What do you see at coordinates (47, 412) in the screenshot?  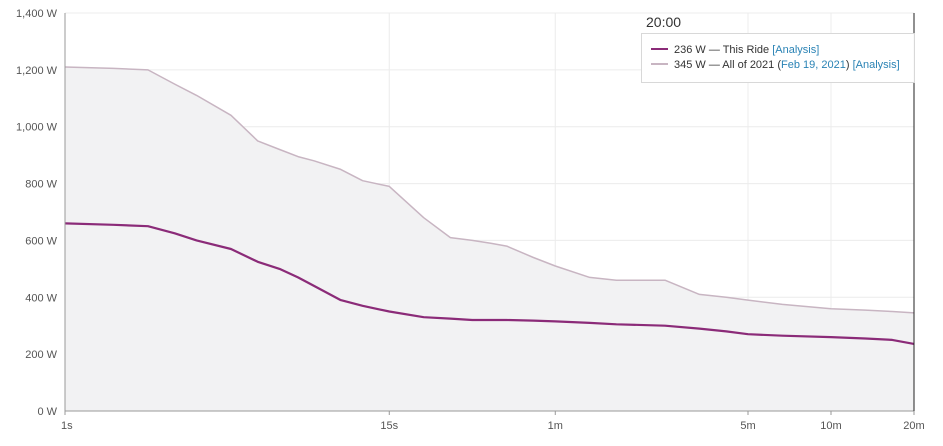 I see `y-tick-label: 0 W` at bounding box center [47, 412].